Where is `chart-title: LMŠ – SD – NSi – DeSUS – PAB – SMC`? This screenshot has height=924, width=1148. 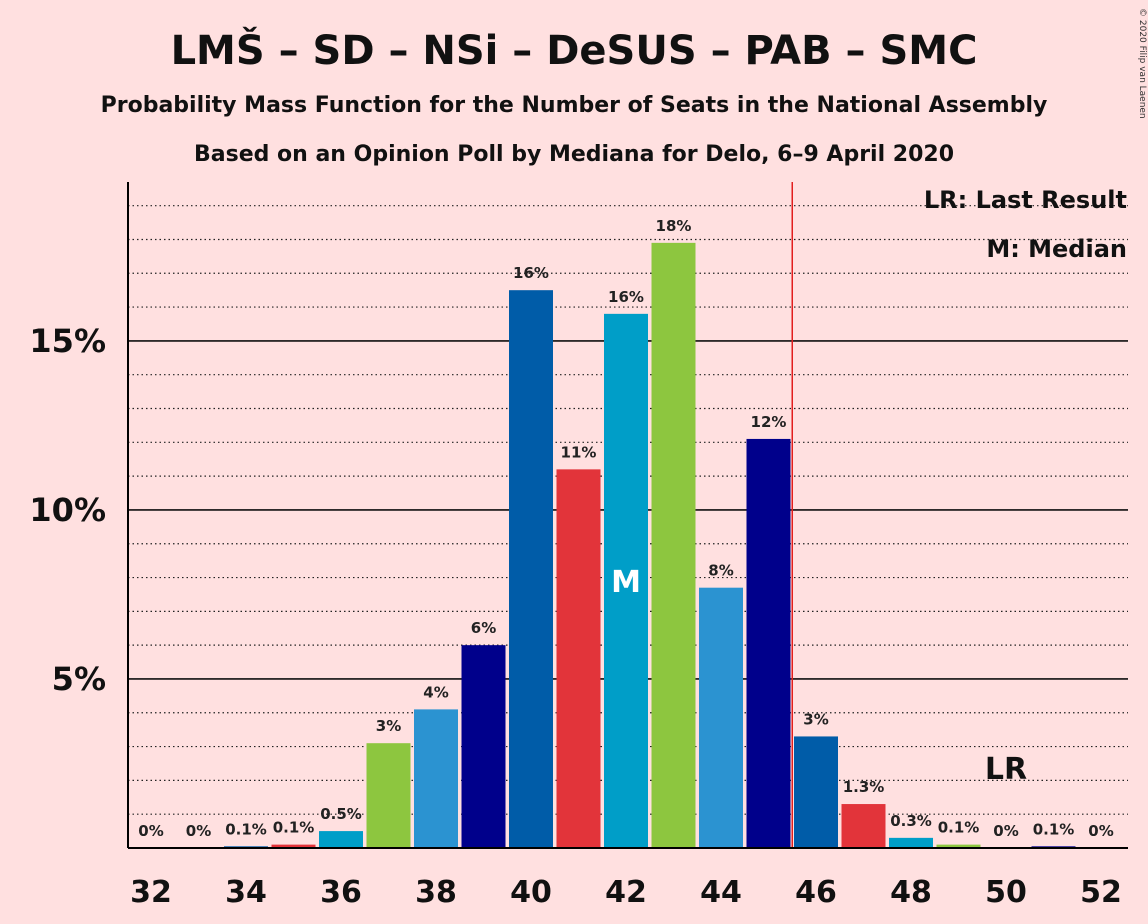 chart-title: LMŠ – SD – NSi – DeSUS – PAB – SMC is located at coordinates (574, 50).